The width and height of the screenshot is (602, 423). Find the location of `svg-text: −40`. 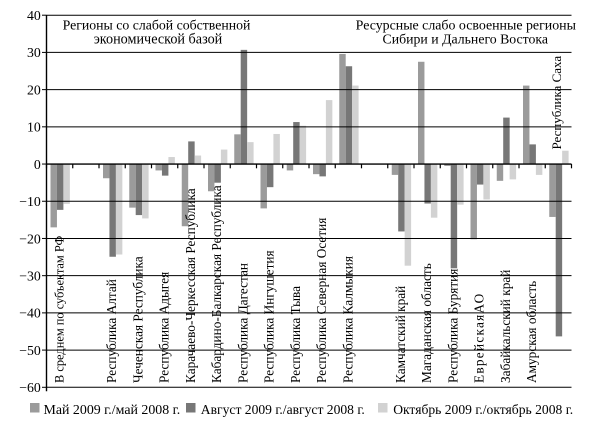

svg-text: −40 is located at coordinates (30, 313).